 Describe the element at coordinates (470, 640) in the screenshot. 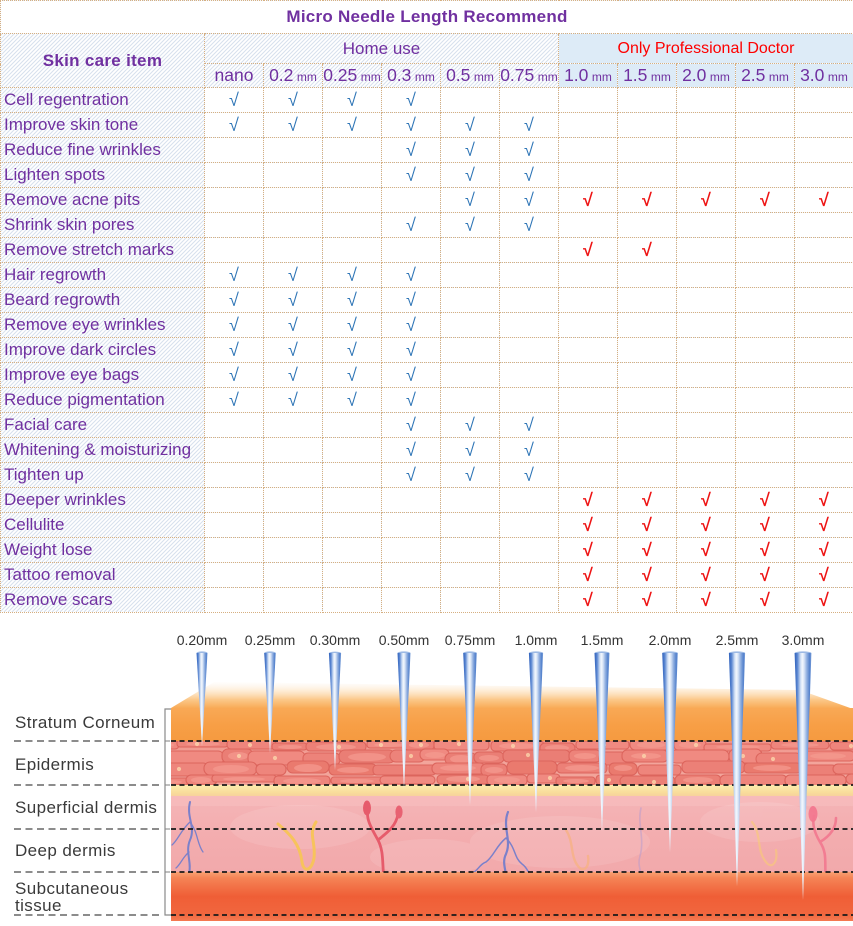

I see `svg-text: 0.75mm` at that location.